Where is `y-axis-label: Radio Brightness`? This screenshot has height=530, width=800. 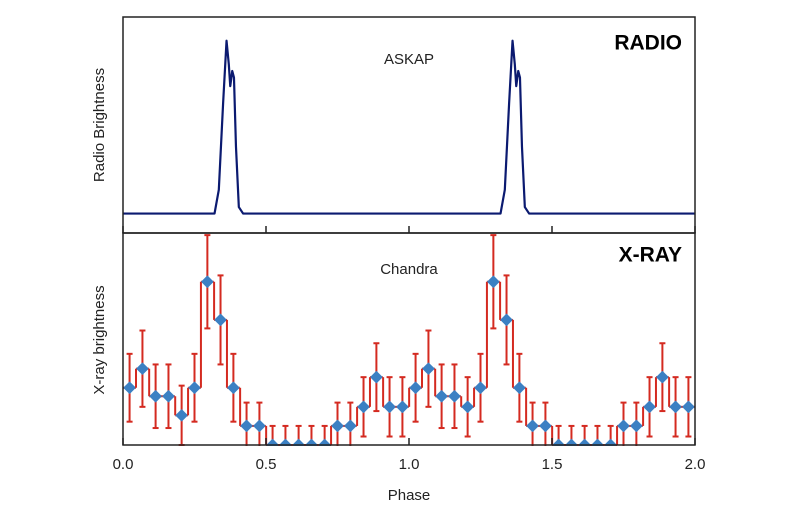
y-axis-label: Radio Brightness is located at coordinates (99, 125).